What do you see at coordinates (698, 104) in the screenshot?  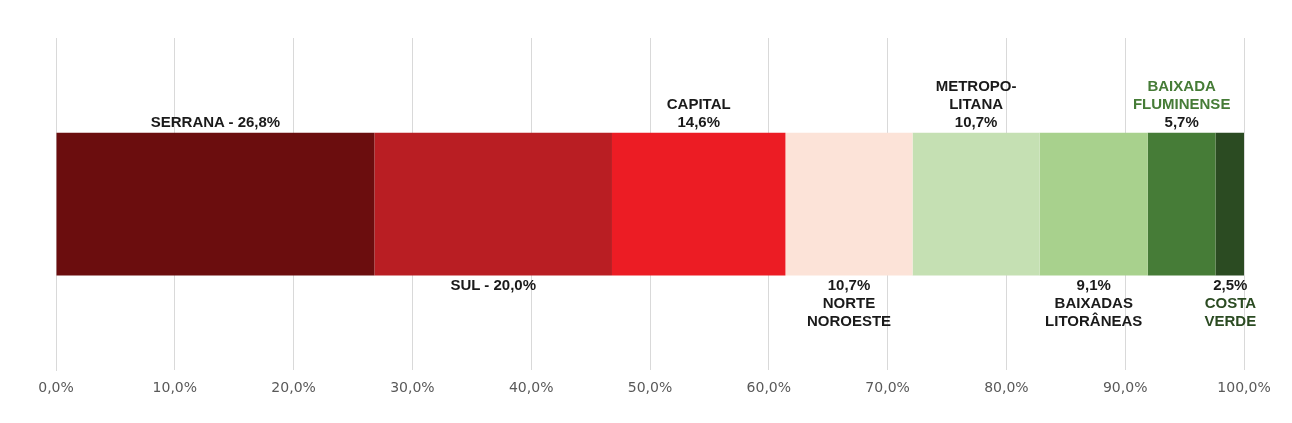 I see `series-label: CAPITAL` at bounding box center [698, 104].